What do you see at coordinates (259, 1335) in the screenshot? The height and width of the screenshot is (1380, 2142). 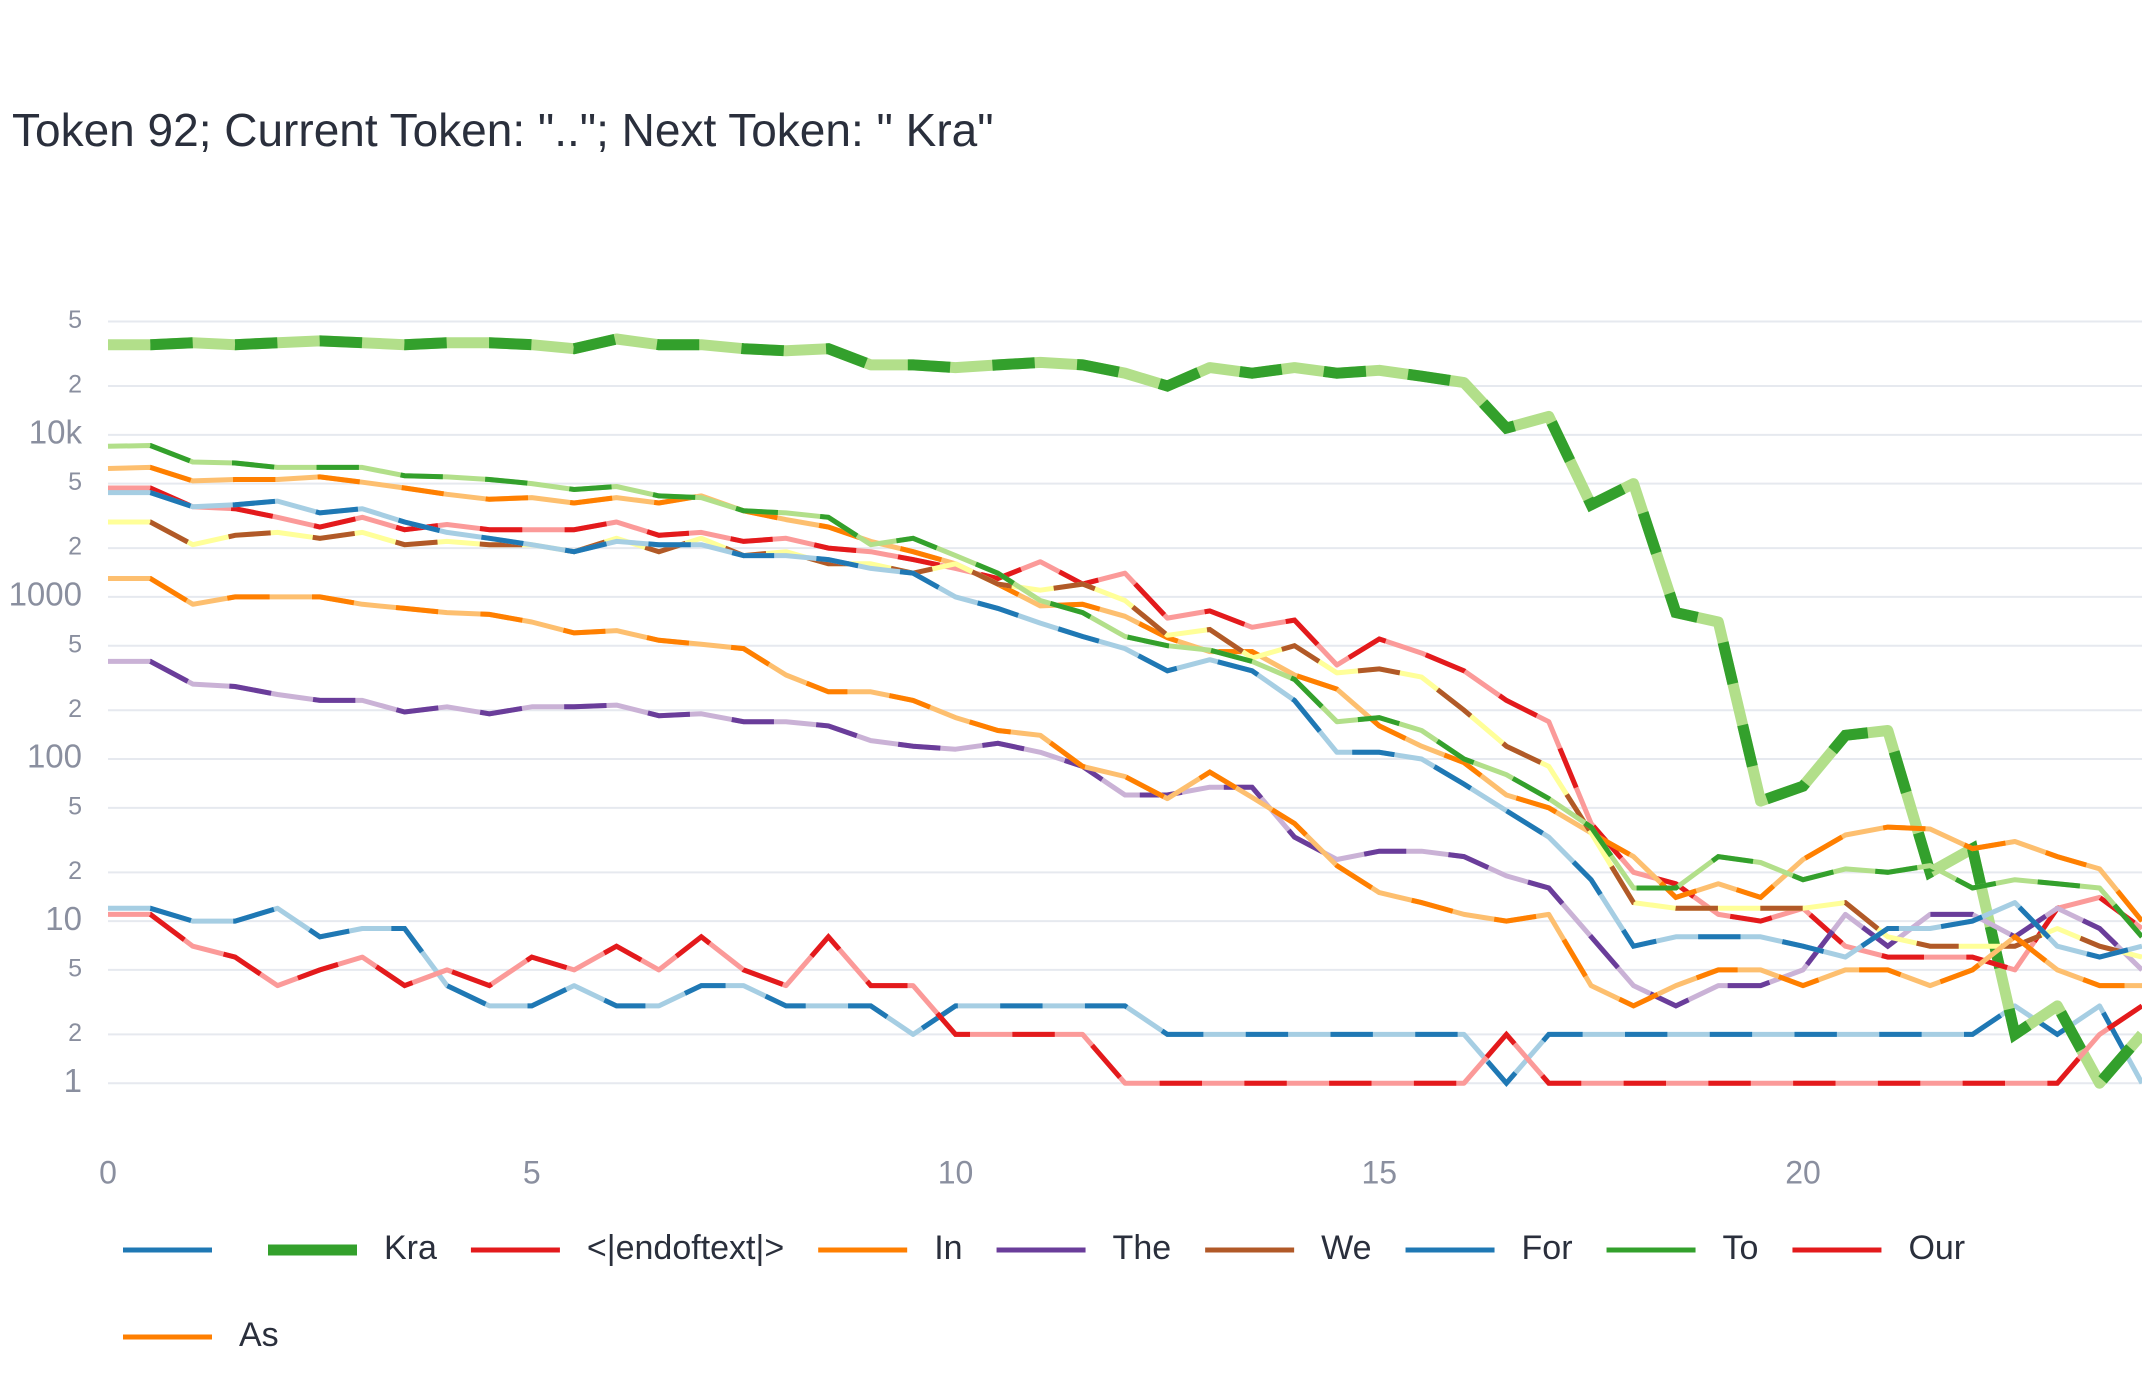 I see `legend-label: As` at bounding box center [259, 1335].